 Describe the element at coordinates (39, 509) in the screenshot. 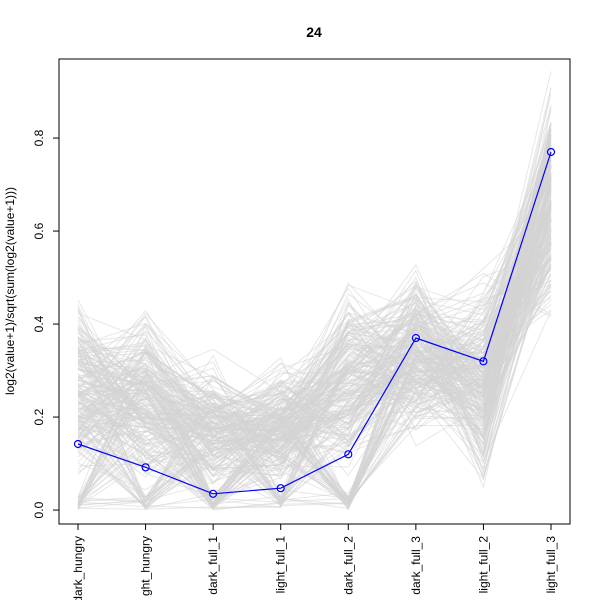

I see `y-tick-label: 0.0` at that location.